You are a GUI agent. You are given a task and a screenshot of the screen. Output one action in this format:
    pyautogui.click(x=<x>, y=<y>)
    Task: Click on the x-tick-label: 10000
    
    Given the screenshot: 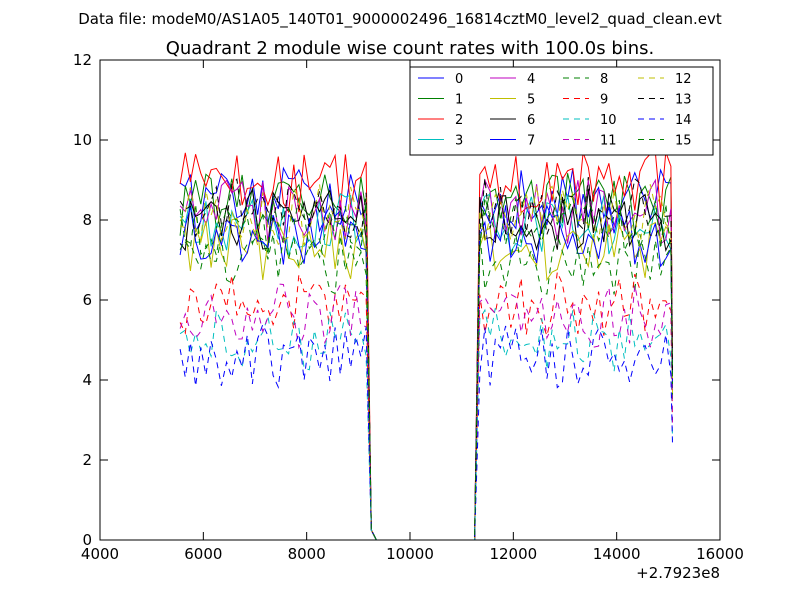 What is the action you would take?
    pyautogui.click(x=410, y=554)
    